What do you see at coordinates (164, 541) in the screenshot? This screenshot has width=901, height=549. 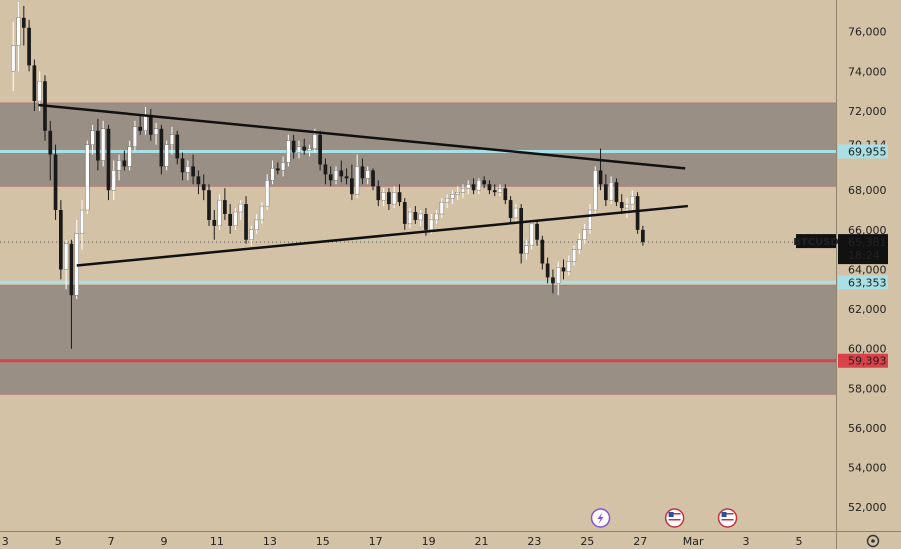 I see `x-tick-label: 9` at bounding box center [164, 541].